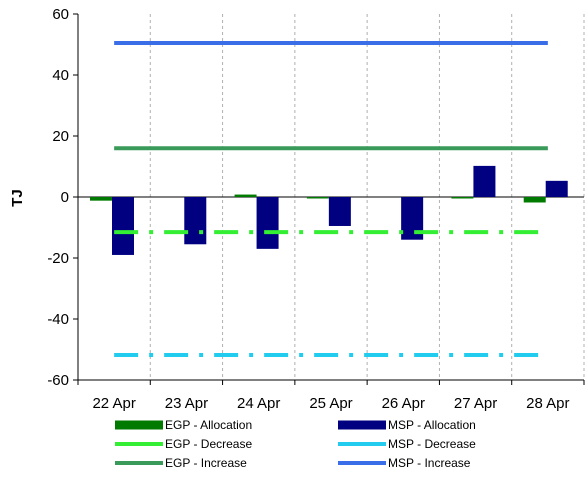 The image size is (586, 482). Describe the element at coordinates (113, 403) in the screenshot. I see `x-tick-label: 22 Apr` at that location.